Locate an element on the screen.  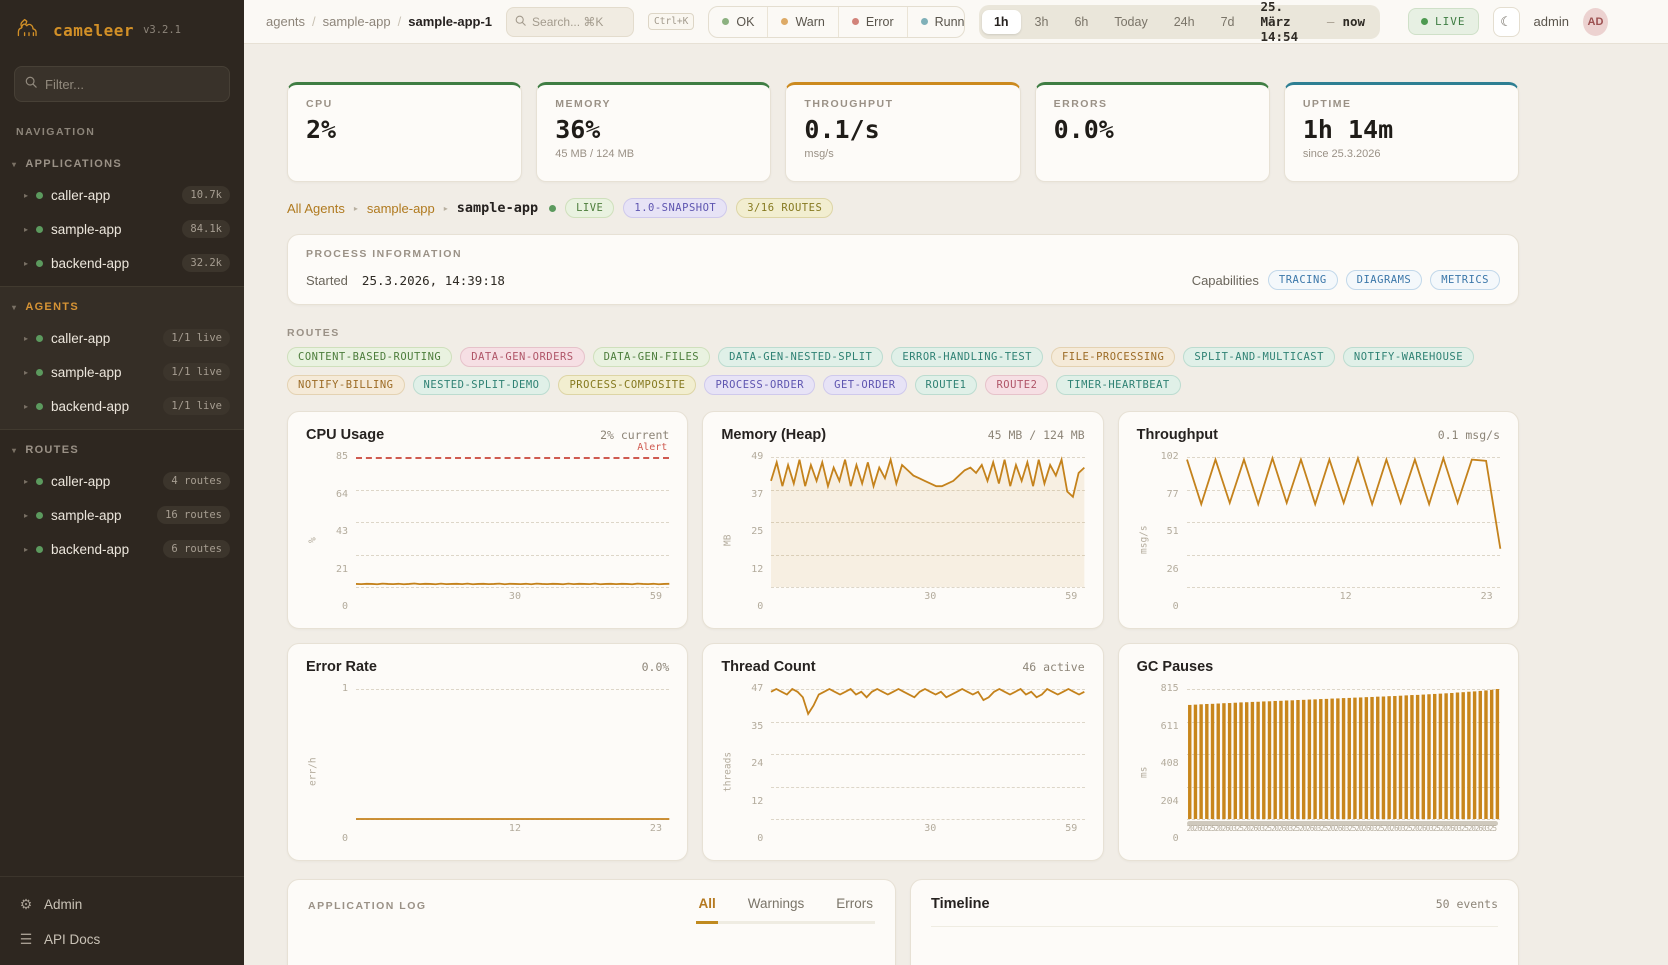
route-badge: DATA-GEN-FILES is located at coordinates (651, 357).